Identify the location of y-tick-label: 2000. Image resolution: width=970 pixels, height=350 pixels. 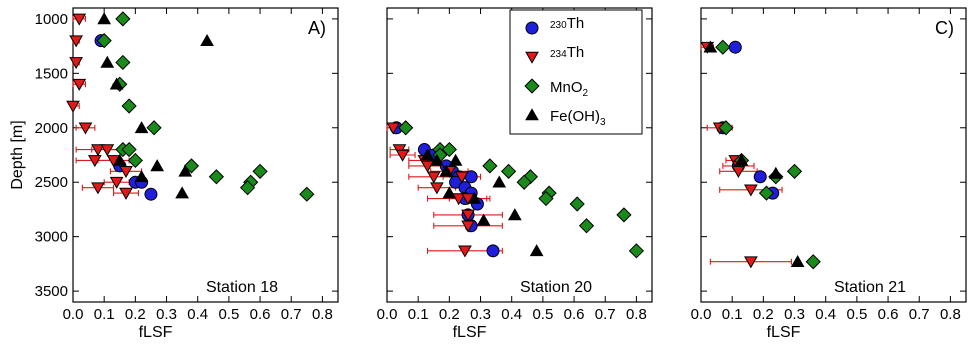
(51, 128).